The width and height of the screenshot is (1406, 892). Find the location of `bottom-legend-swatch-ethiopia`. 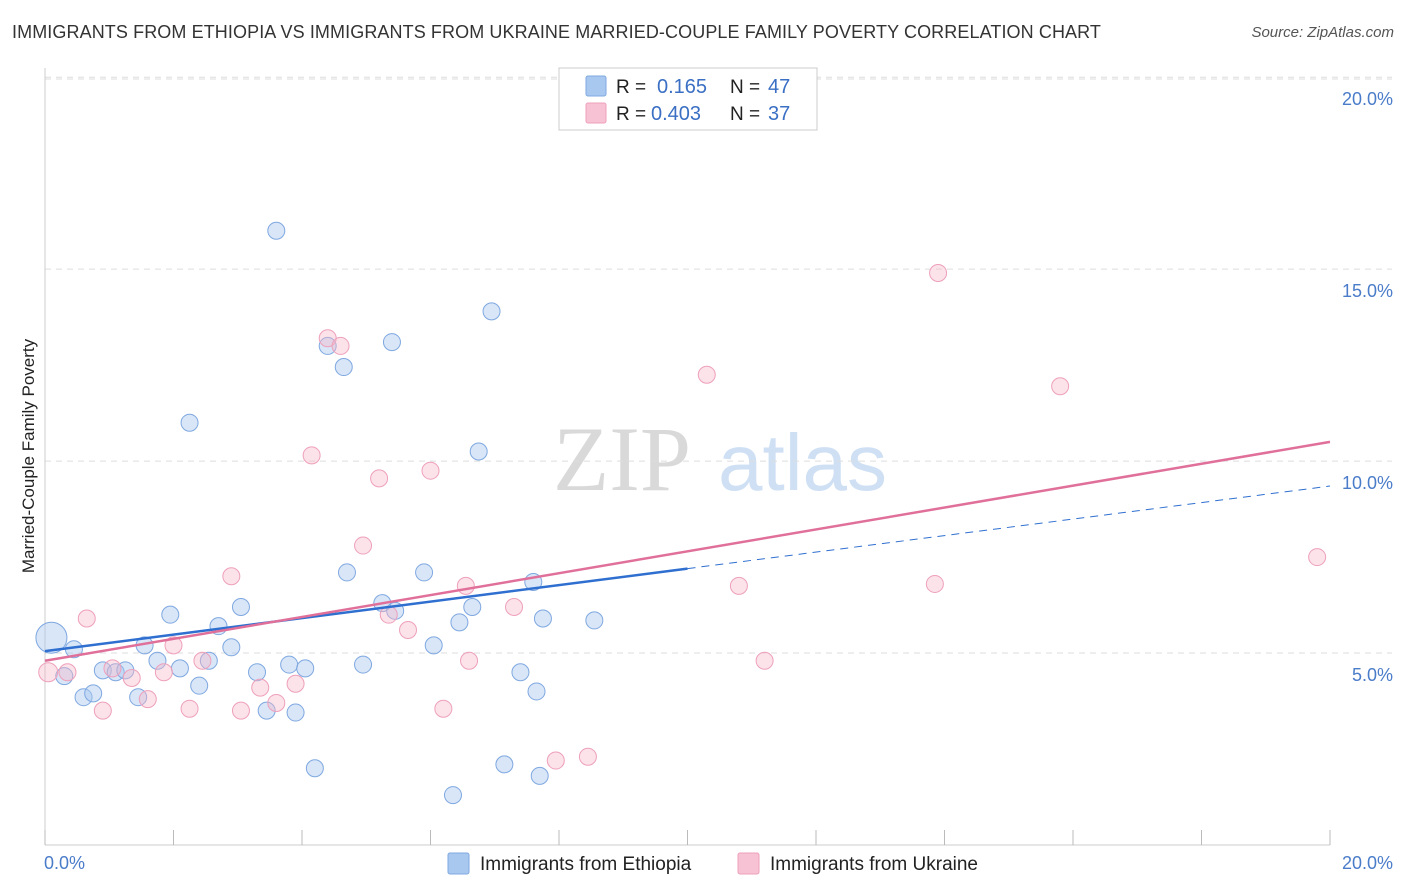

bottom-legend-swatch-ethiopia is located at coordinates (458, 863).